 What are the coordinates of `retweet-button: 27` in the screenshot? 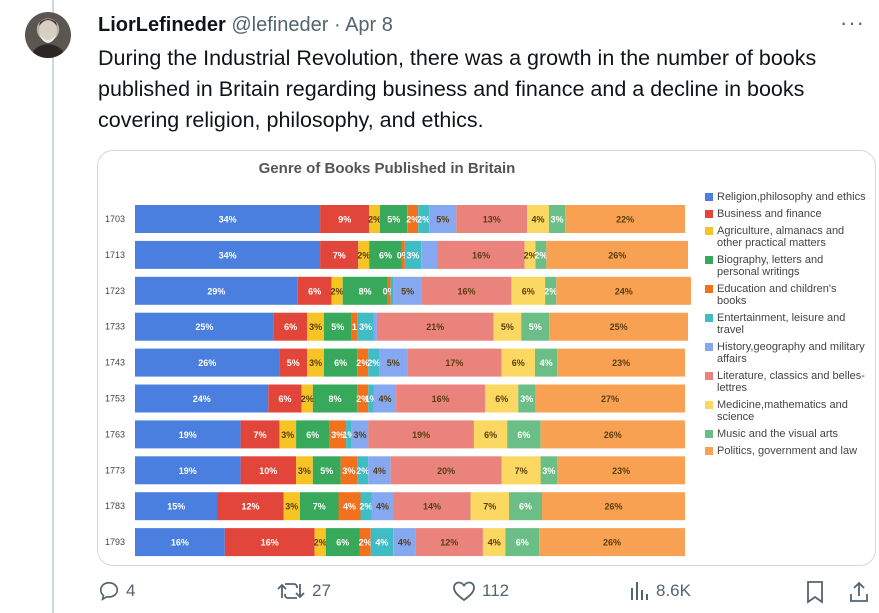 It's located at (303, 591).